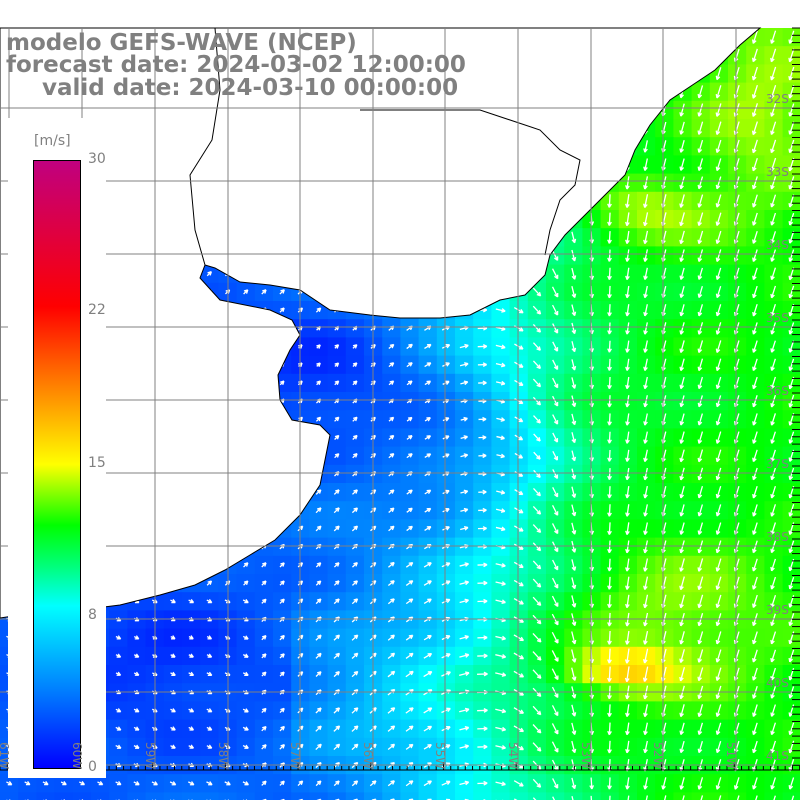 The width and height of the screenshot is (800, 800). I want to click on colorbar-label-15: 15, so click(97, 463).